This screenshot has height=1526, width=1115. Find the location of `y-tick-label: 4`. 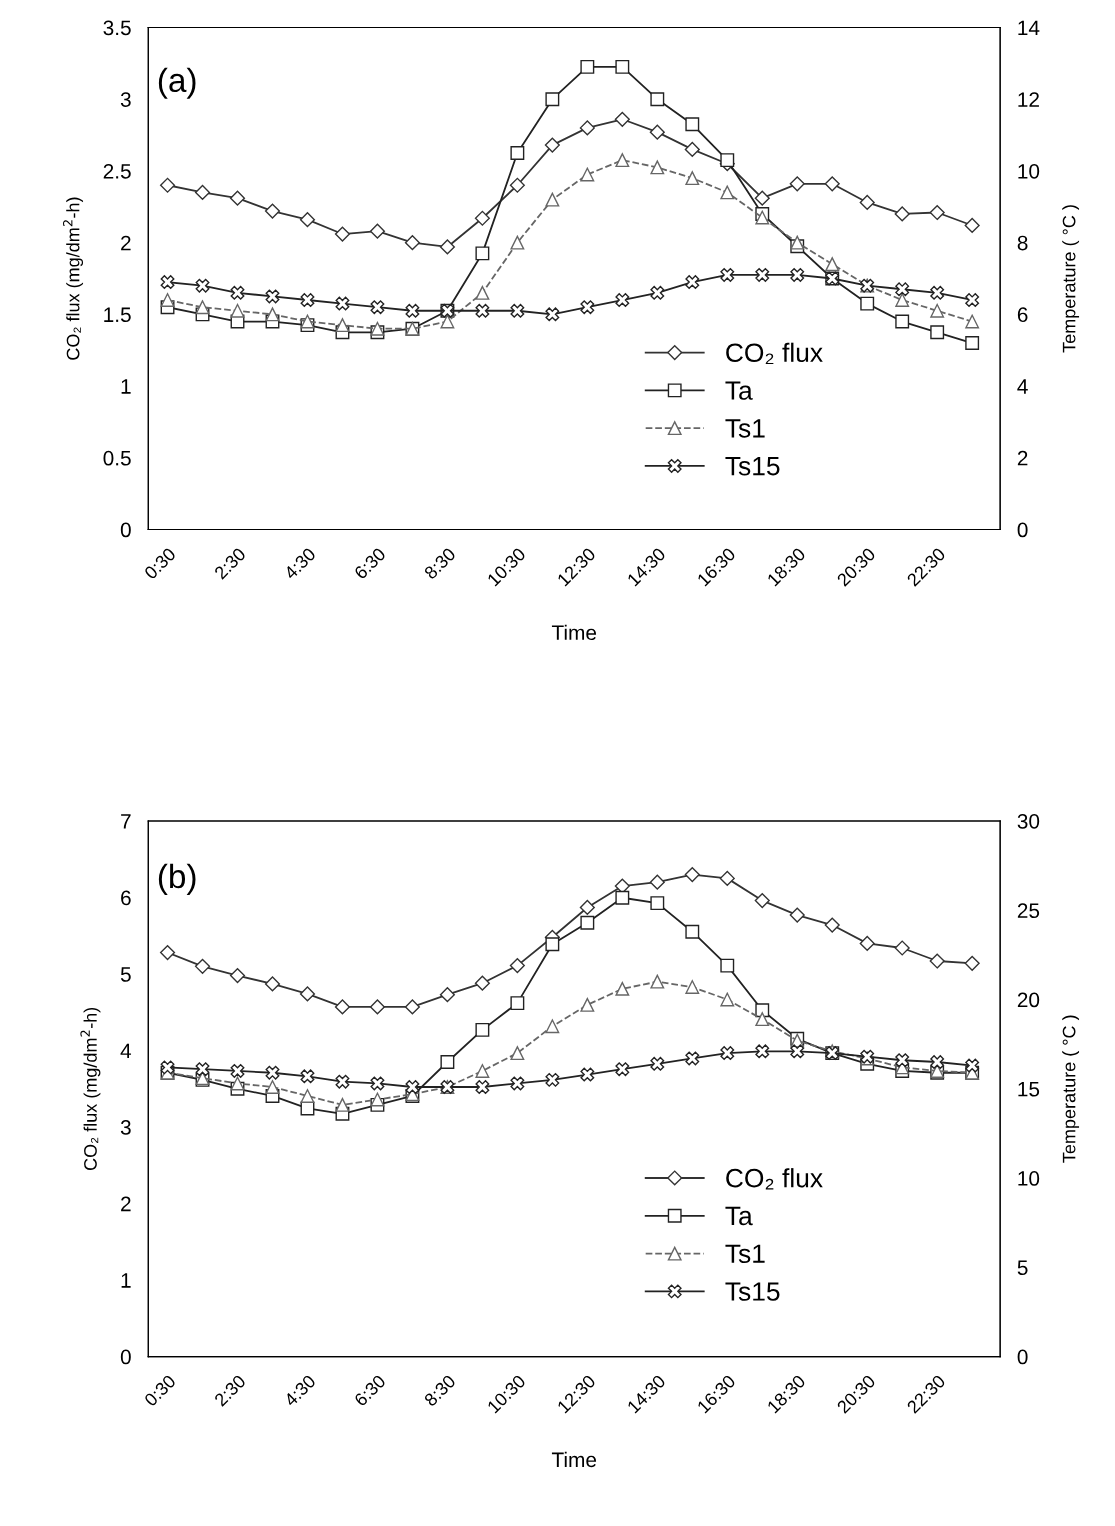

y-tick-label: 4 is located at coordinates (126, 1051).